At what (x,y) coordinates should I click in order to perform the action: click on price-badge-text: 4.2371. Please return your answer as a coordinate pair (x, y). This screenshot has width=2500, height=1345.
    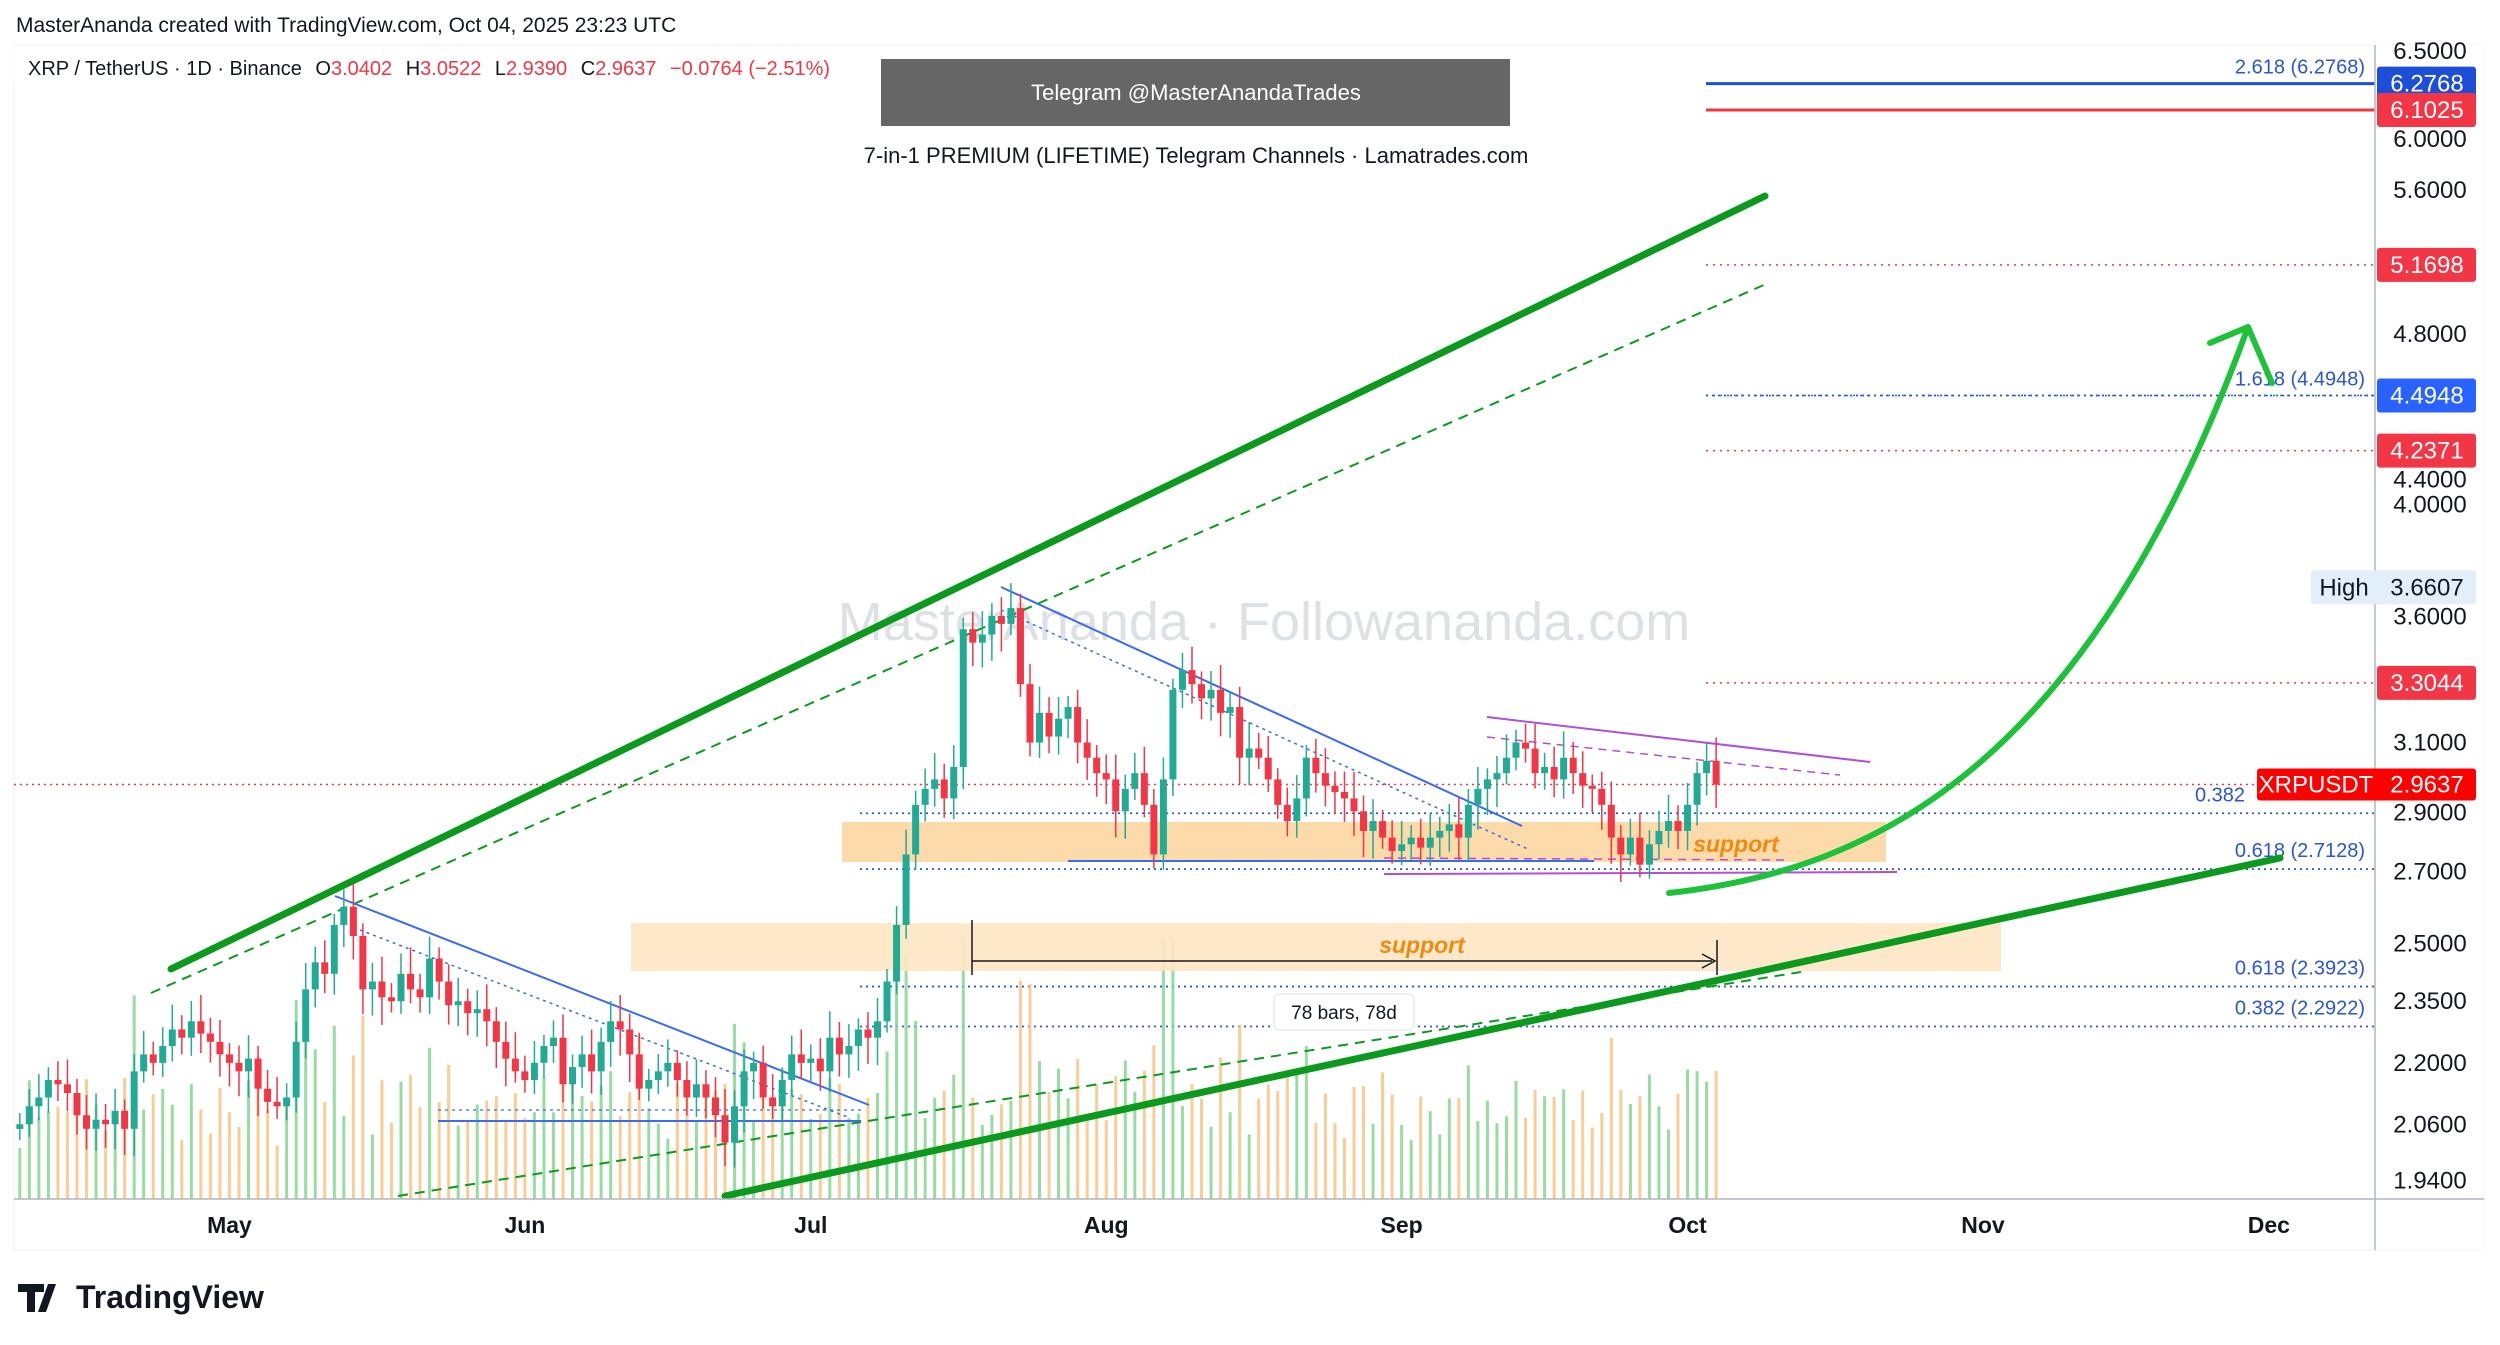
    Looking at the image, I should click on (2426, 451).